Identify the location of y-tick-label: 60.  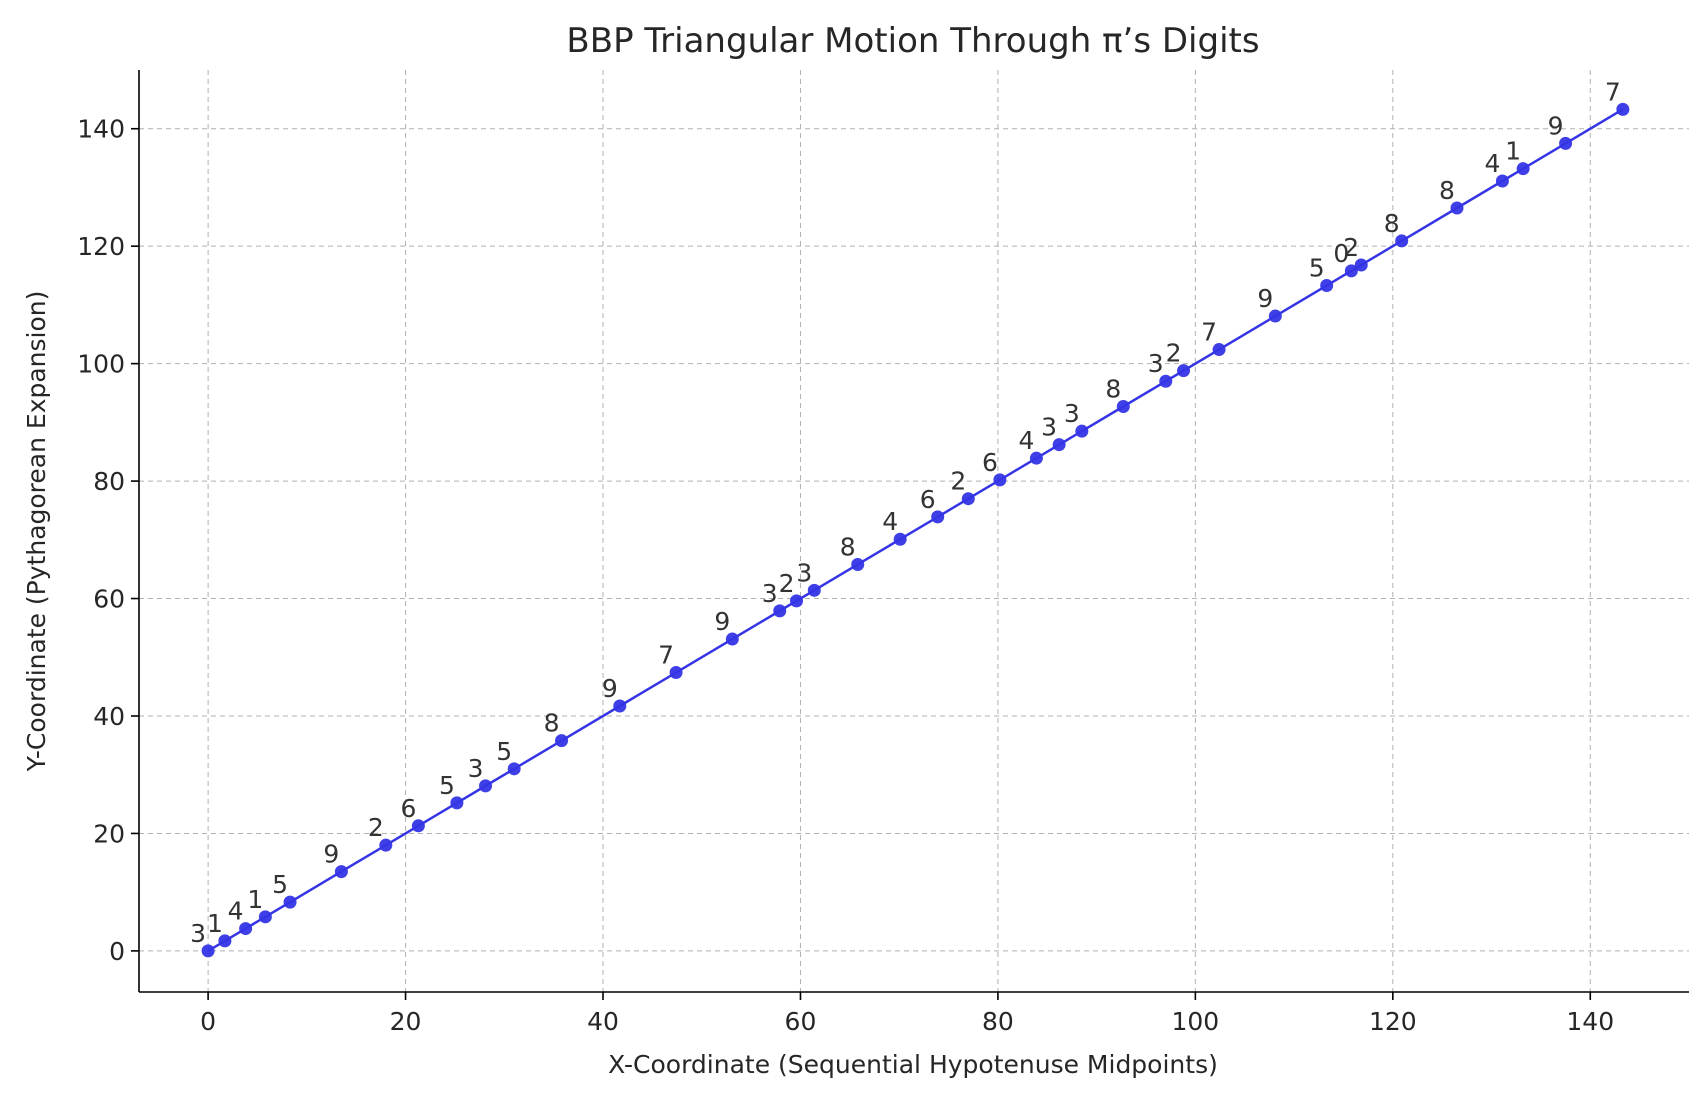
(109, 599).